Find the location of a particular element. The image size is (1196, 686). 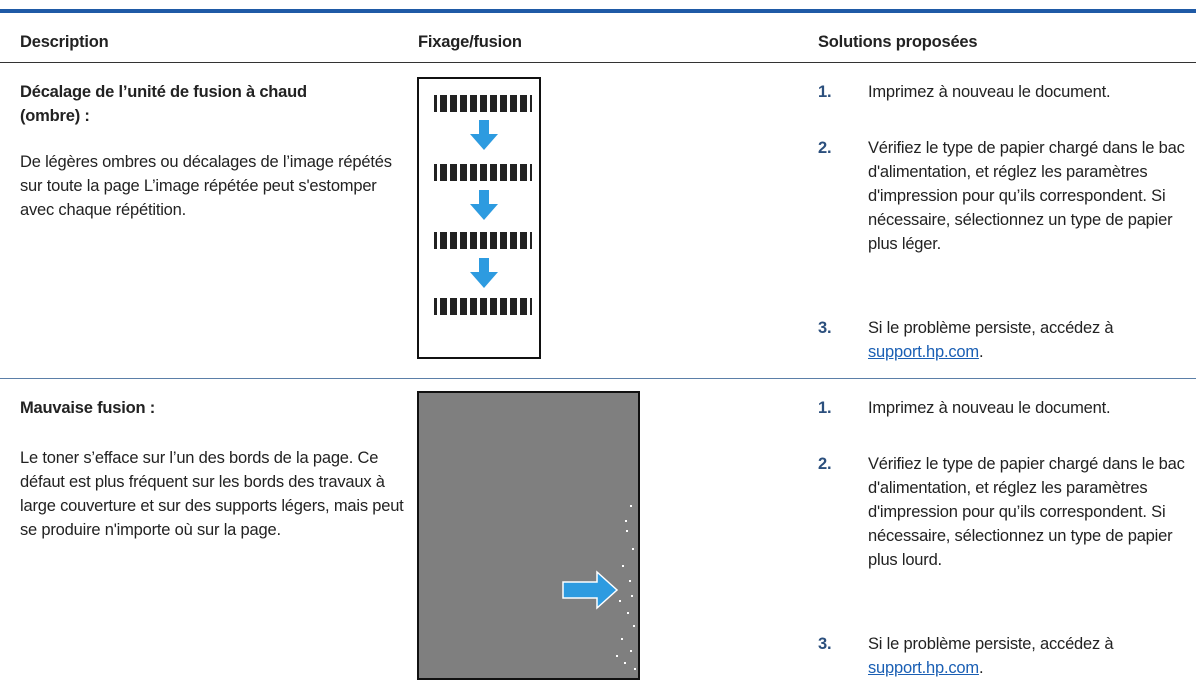

header-image: Fixage/fusion is located at coordinates (470, 42).